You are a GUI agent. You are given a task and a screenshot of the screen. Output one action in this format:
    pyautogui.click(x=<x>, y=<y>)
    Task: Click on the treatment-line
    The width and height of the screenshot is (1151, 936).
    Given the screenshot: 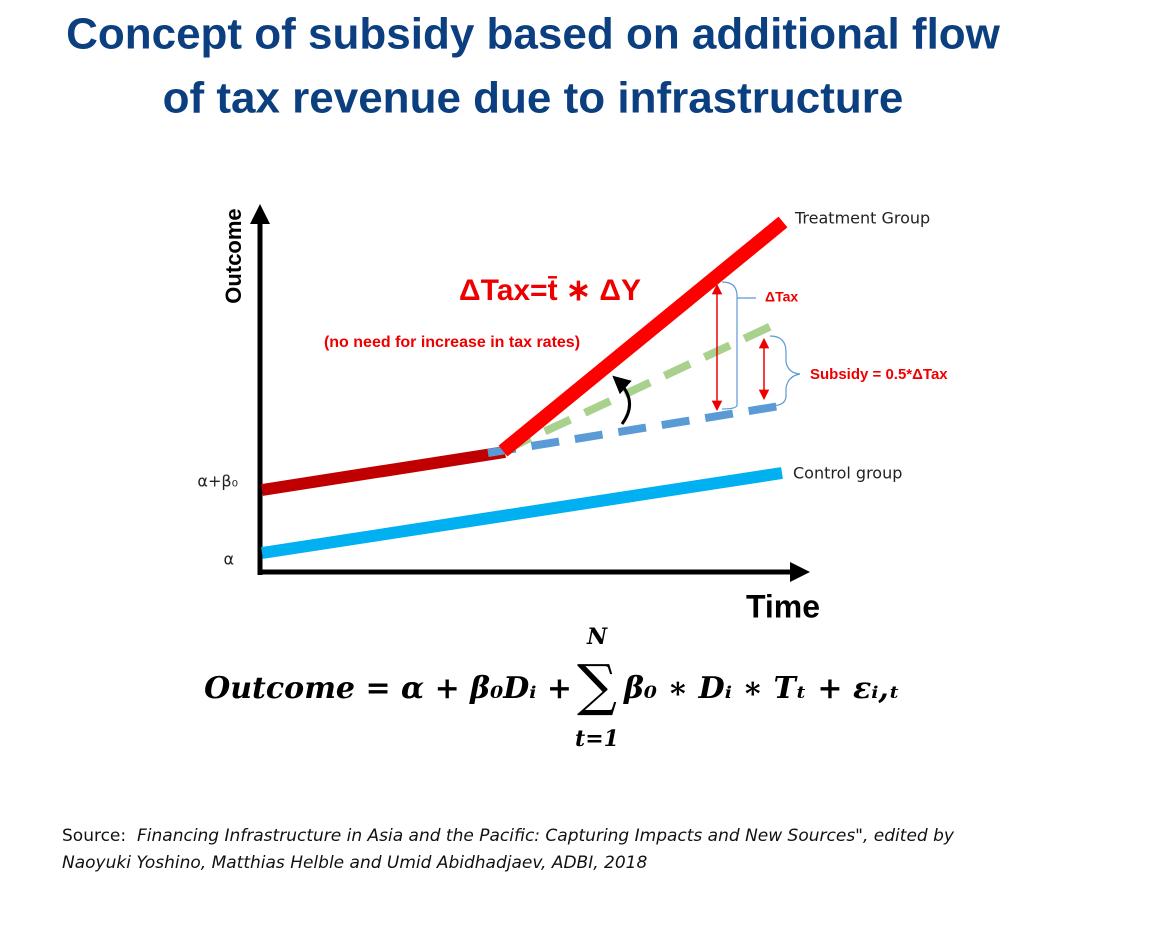 What is the action you would take?
    pyautogui.click(x=643, y=336)
    